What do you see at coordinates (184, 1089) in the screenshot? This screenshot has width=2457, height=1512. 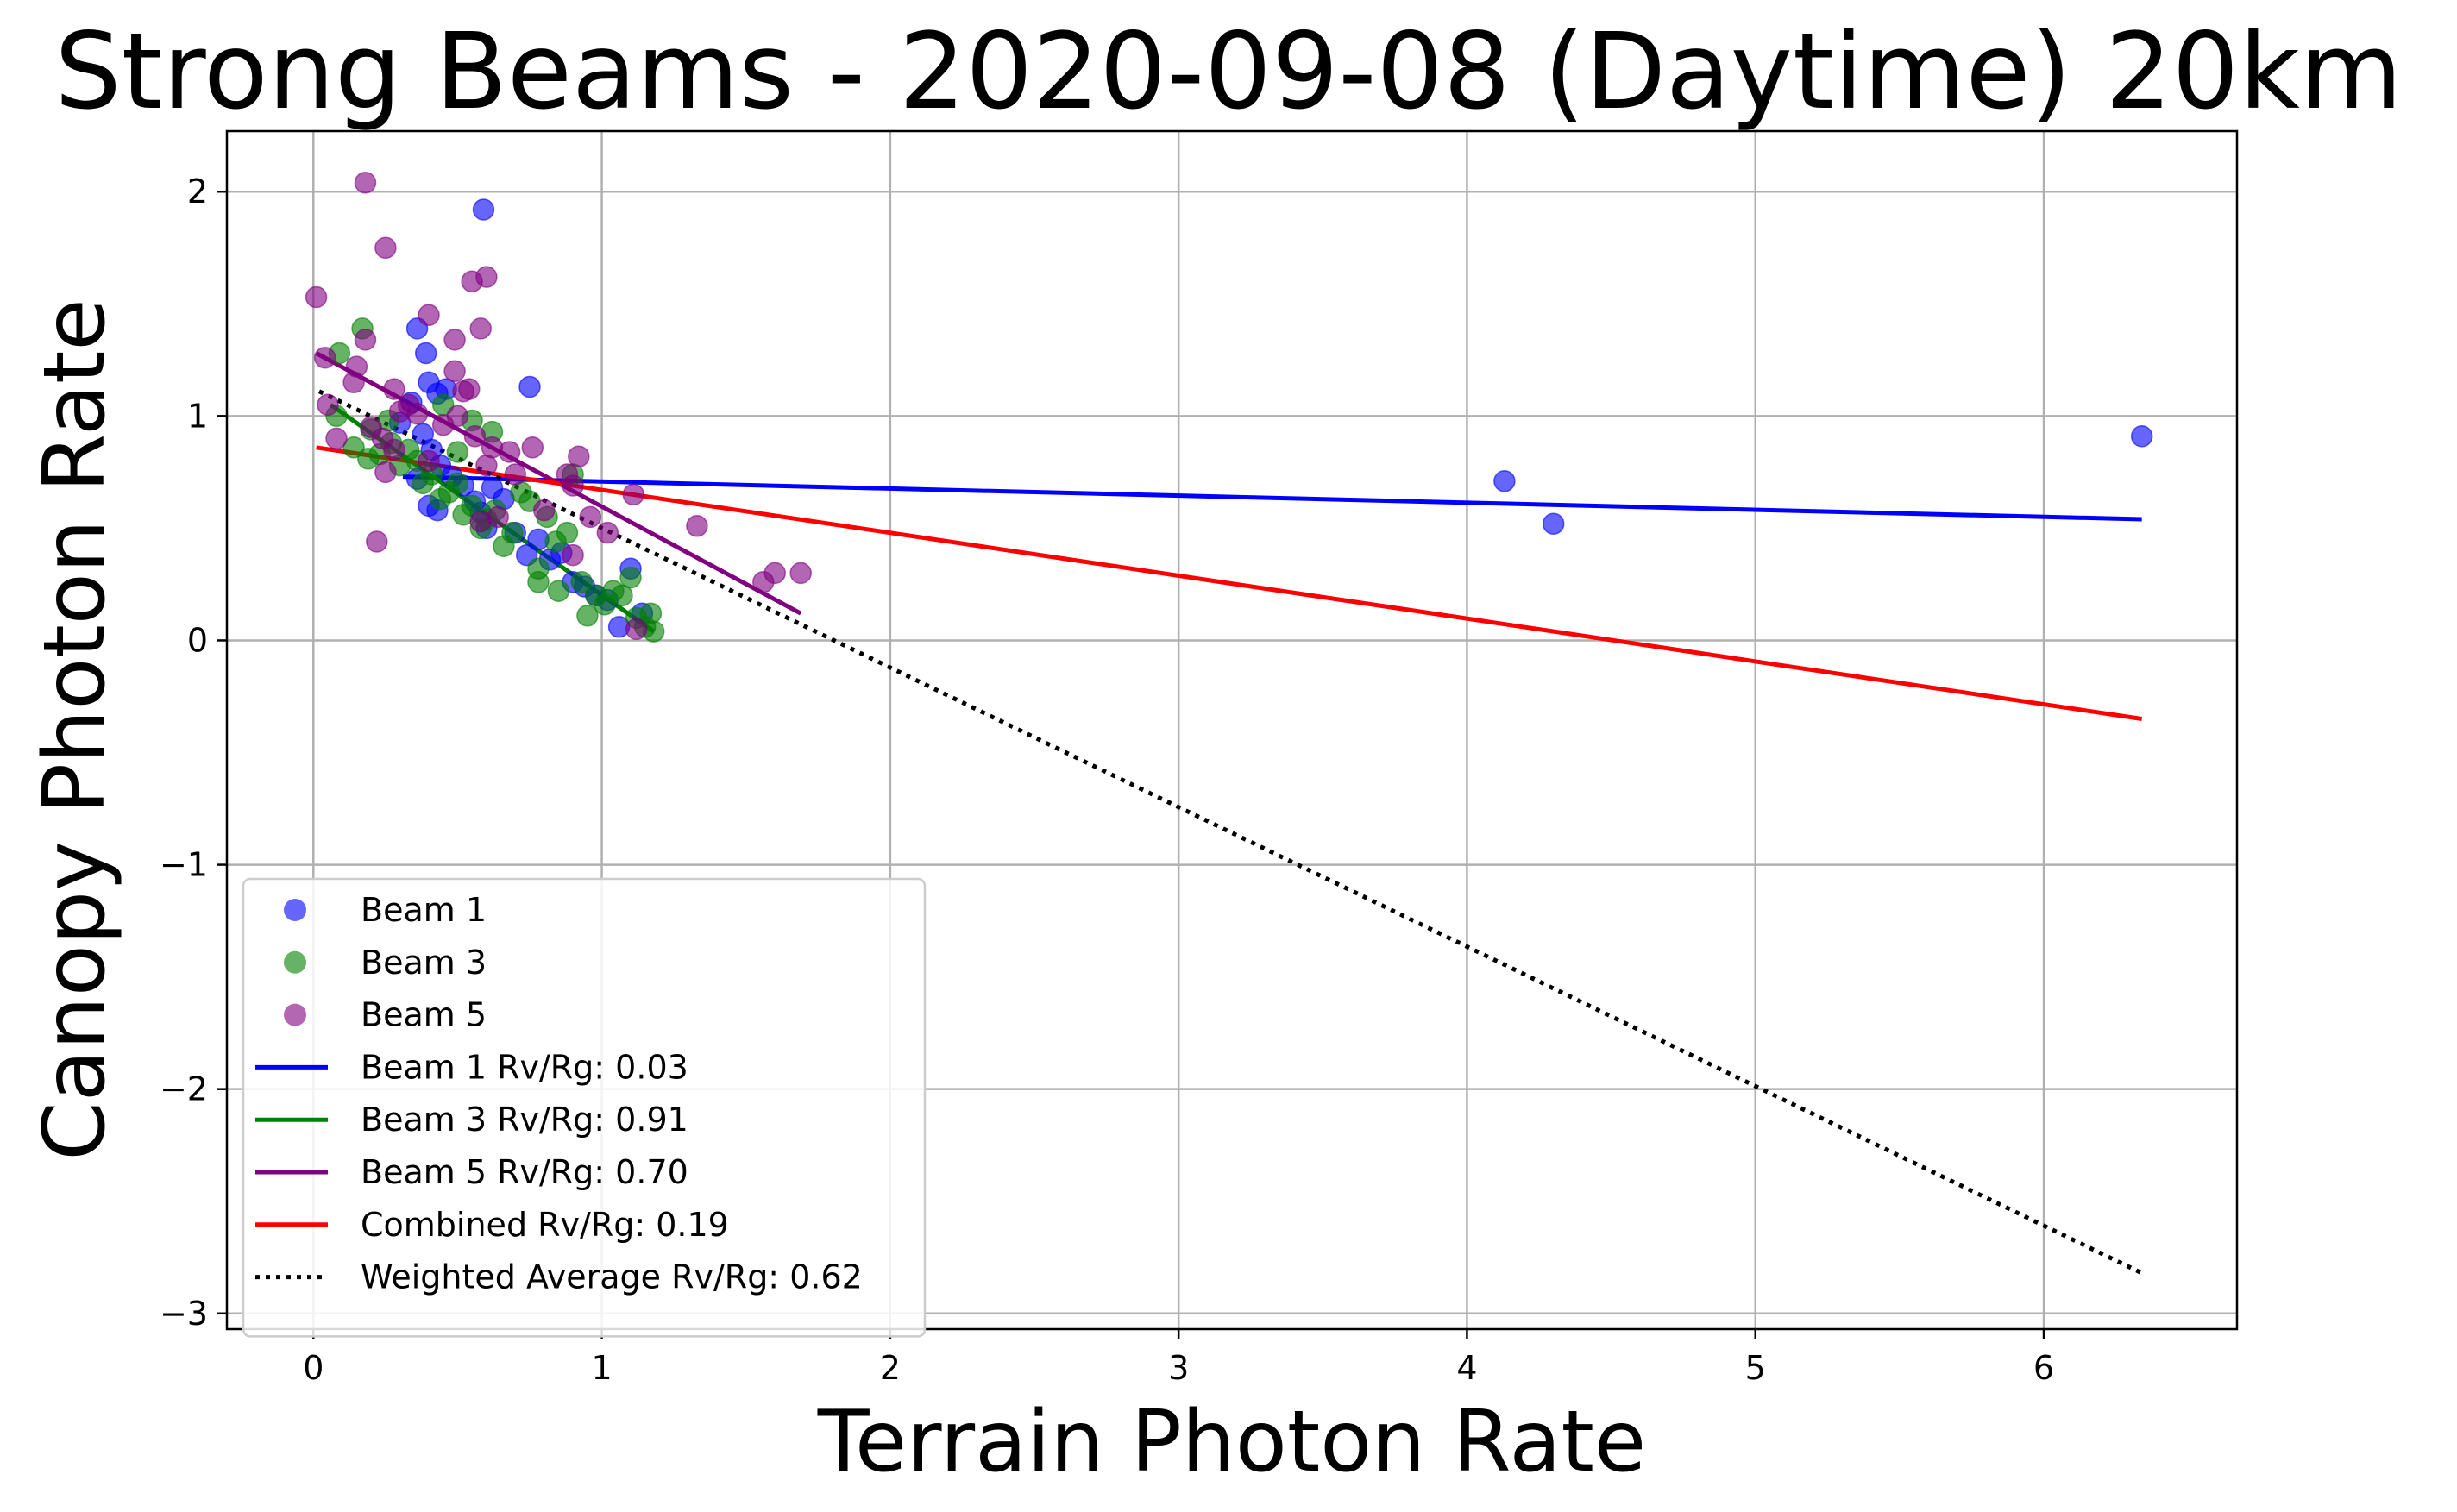 I see `y-tick-label: −2` at bounding box center [184, 1089].